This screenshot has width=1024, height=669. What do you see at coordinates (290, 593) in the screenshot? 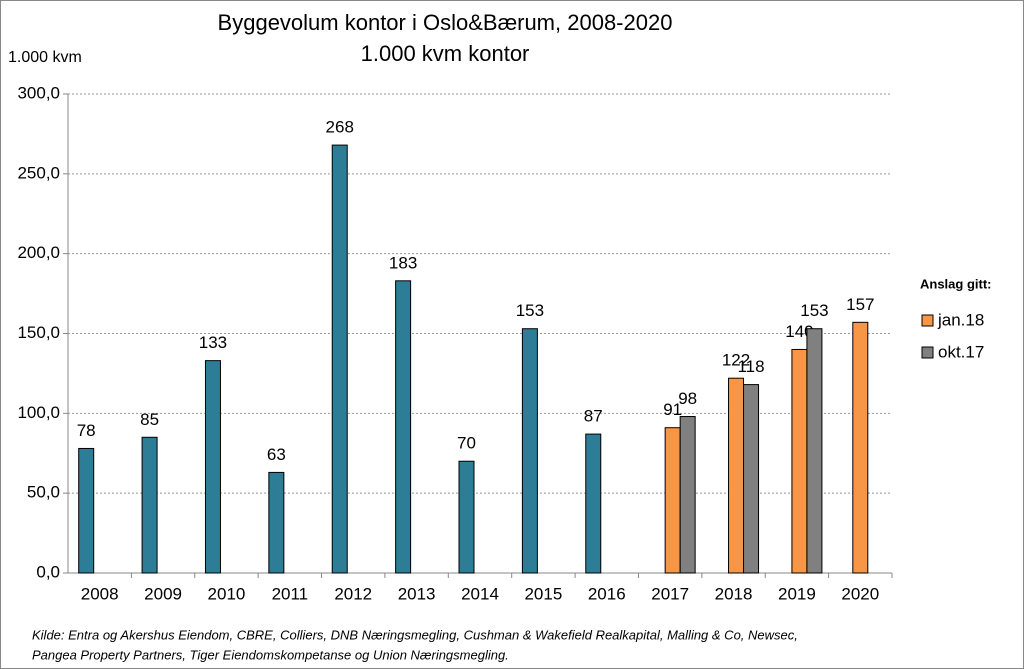
I see `x-tick-label: 2011` at bounding box center [290, 593].